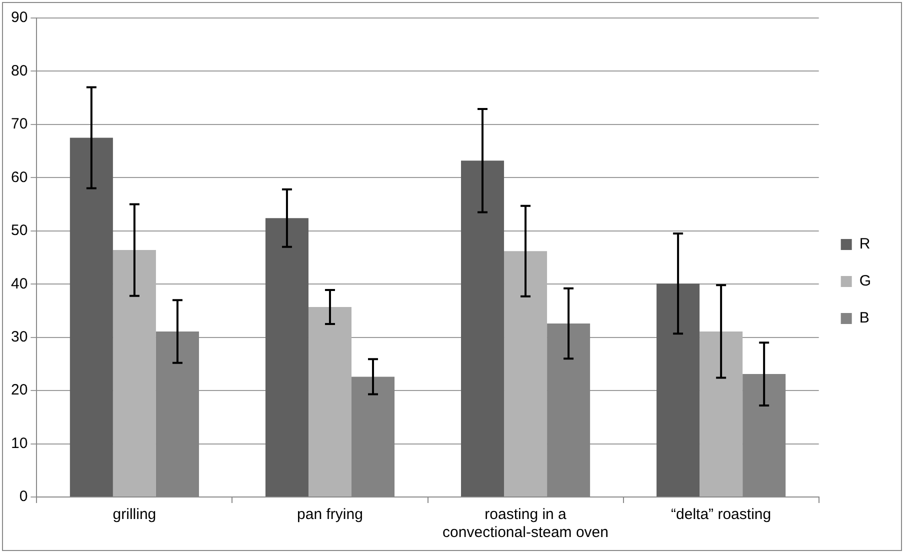 The height and width of the screenshot is (555, 906). Describe the element at coordinates (19, 390) in the screenshot. I see `y-tick-label: 20` at that location.